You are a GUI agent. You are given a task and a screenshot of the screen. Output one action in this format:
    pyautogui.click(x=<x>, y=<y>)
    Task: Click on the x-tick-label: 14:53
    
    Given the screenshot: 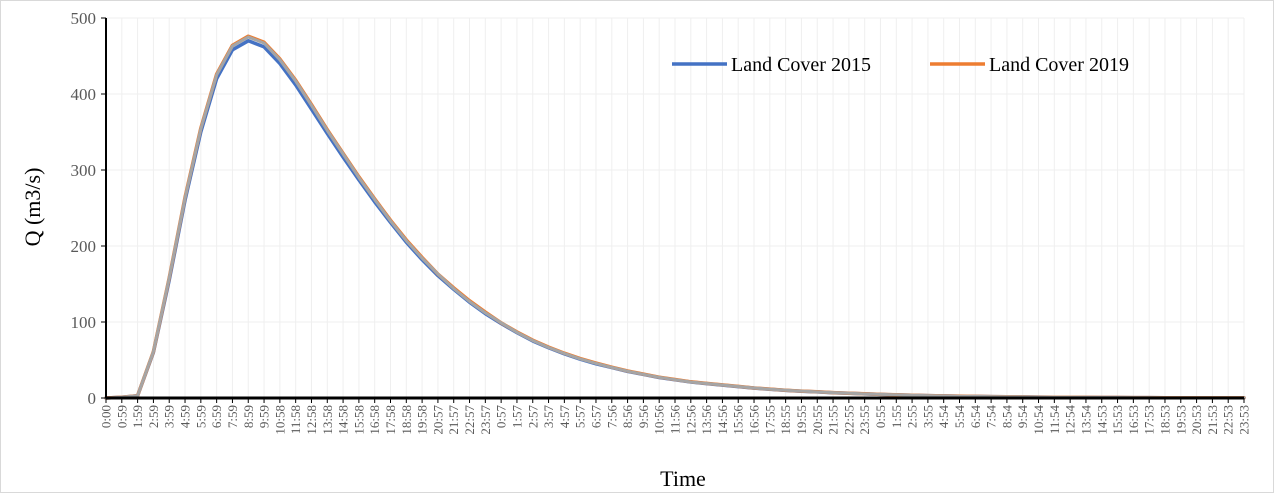 What is the action you would take?
    pyautogui.click(x=1101, y=420)
    